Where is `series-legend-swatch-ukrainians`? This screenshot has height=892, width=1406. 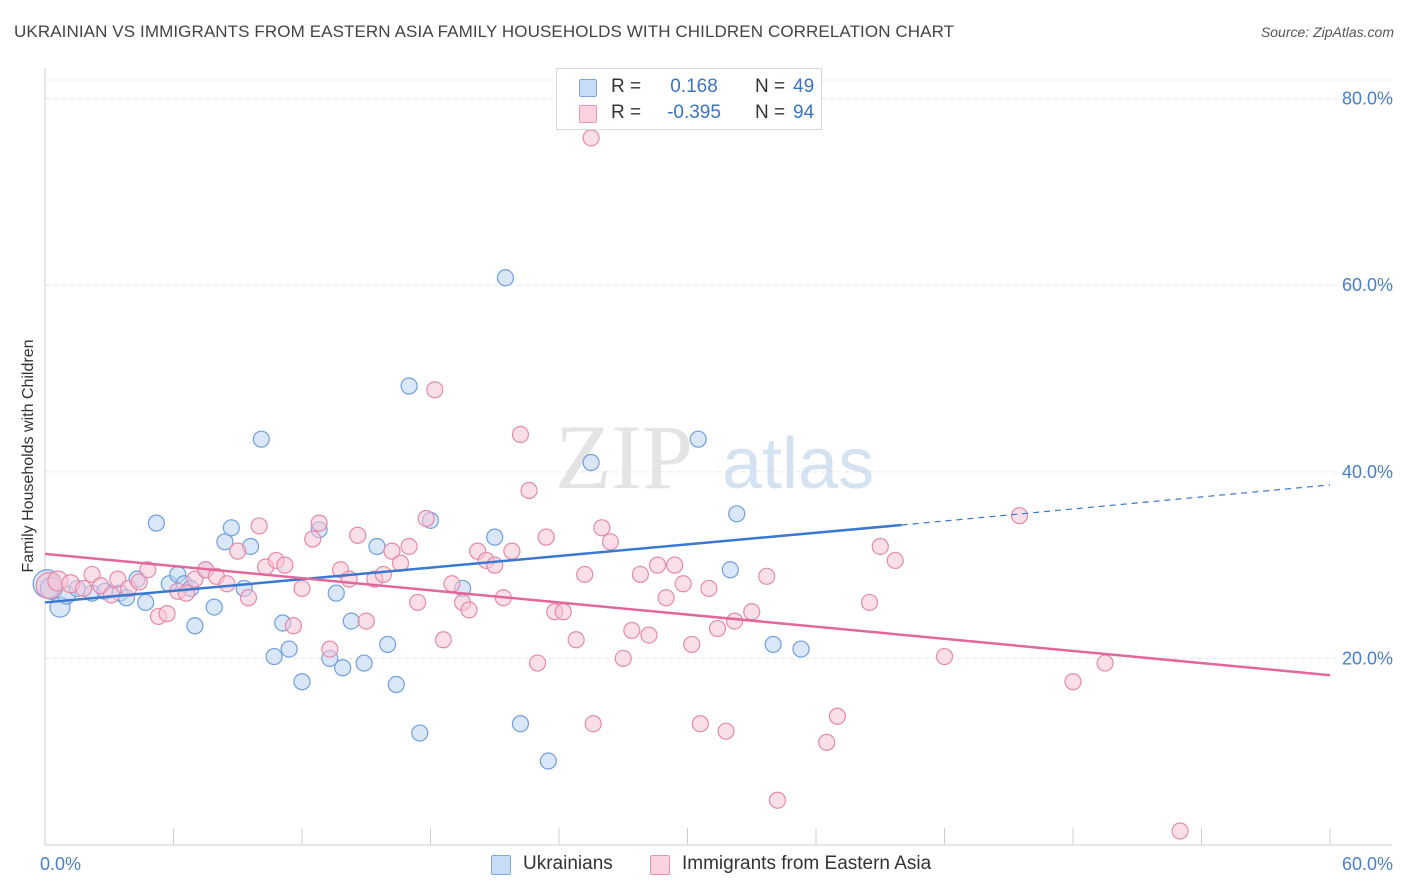 series-legend-swatch-ukrainians is located at coordinates (501, 865).